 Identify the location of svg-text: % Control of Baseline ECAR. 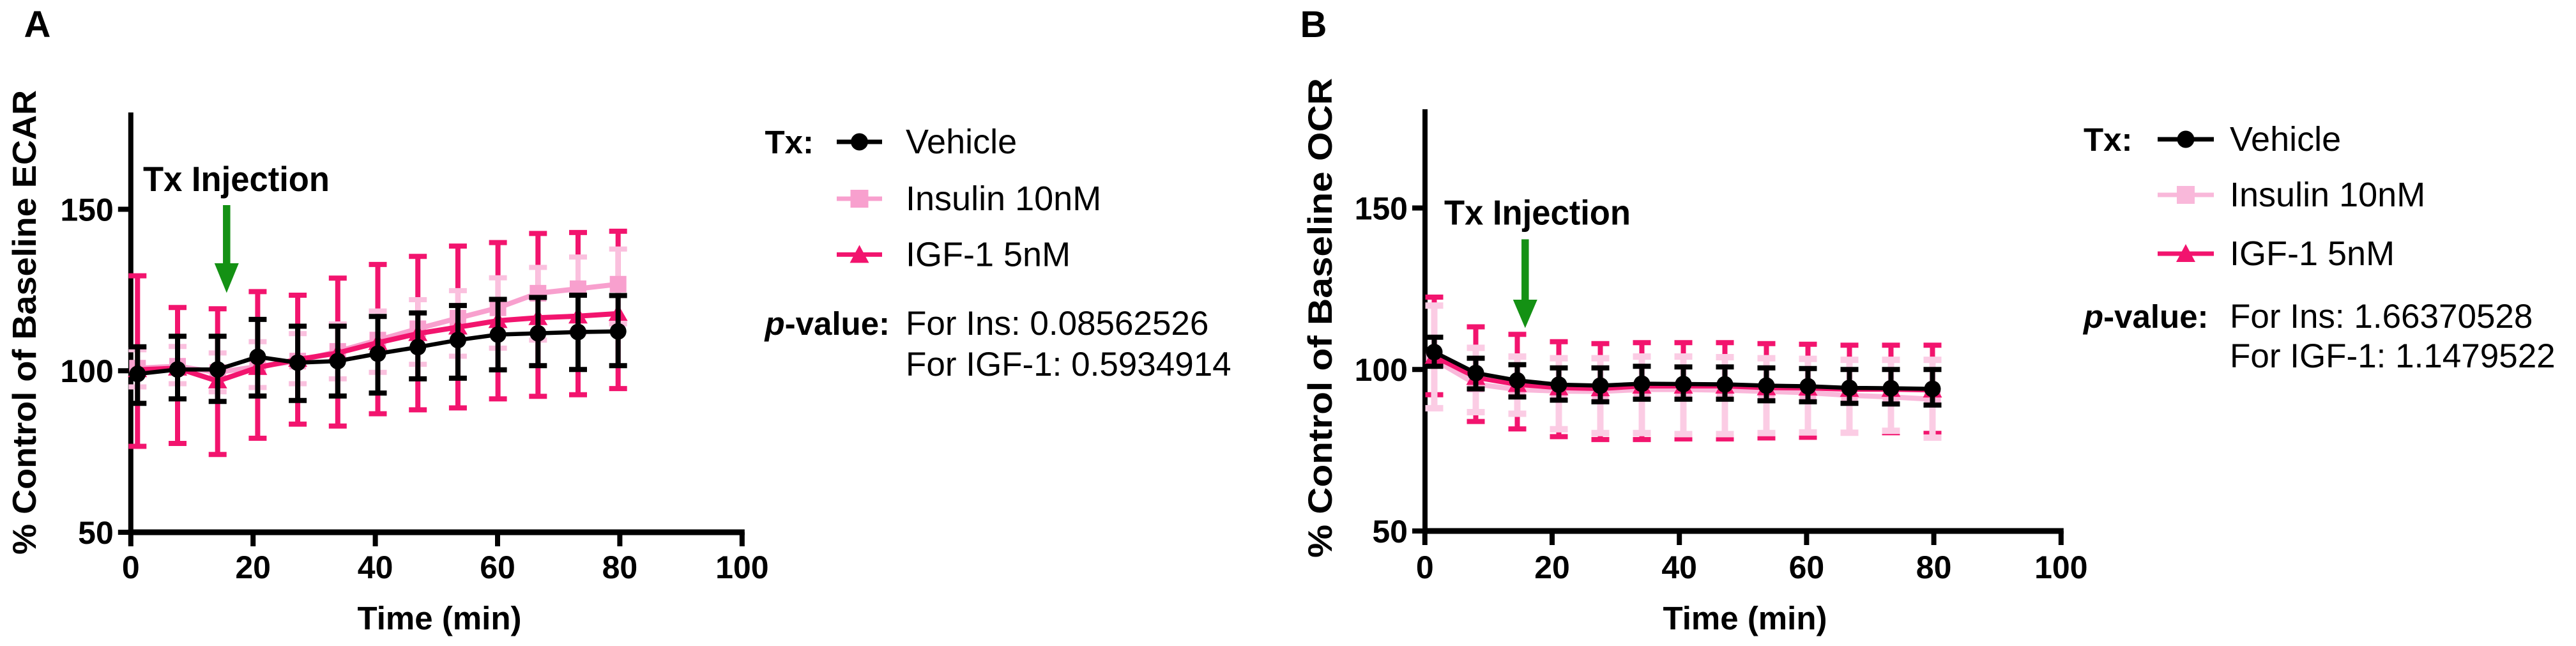
(24, 323).